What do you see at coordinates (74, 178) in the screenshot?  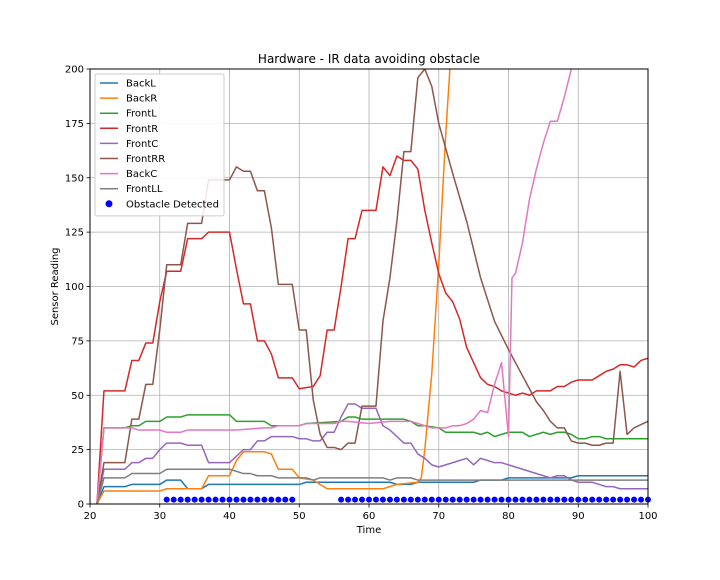 I see `y-tick-label: 150` at bounding box center [74, 178].